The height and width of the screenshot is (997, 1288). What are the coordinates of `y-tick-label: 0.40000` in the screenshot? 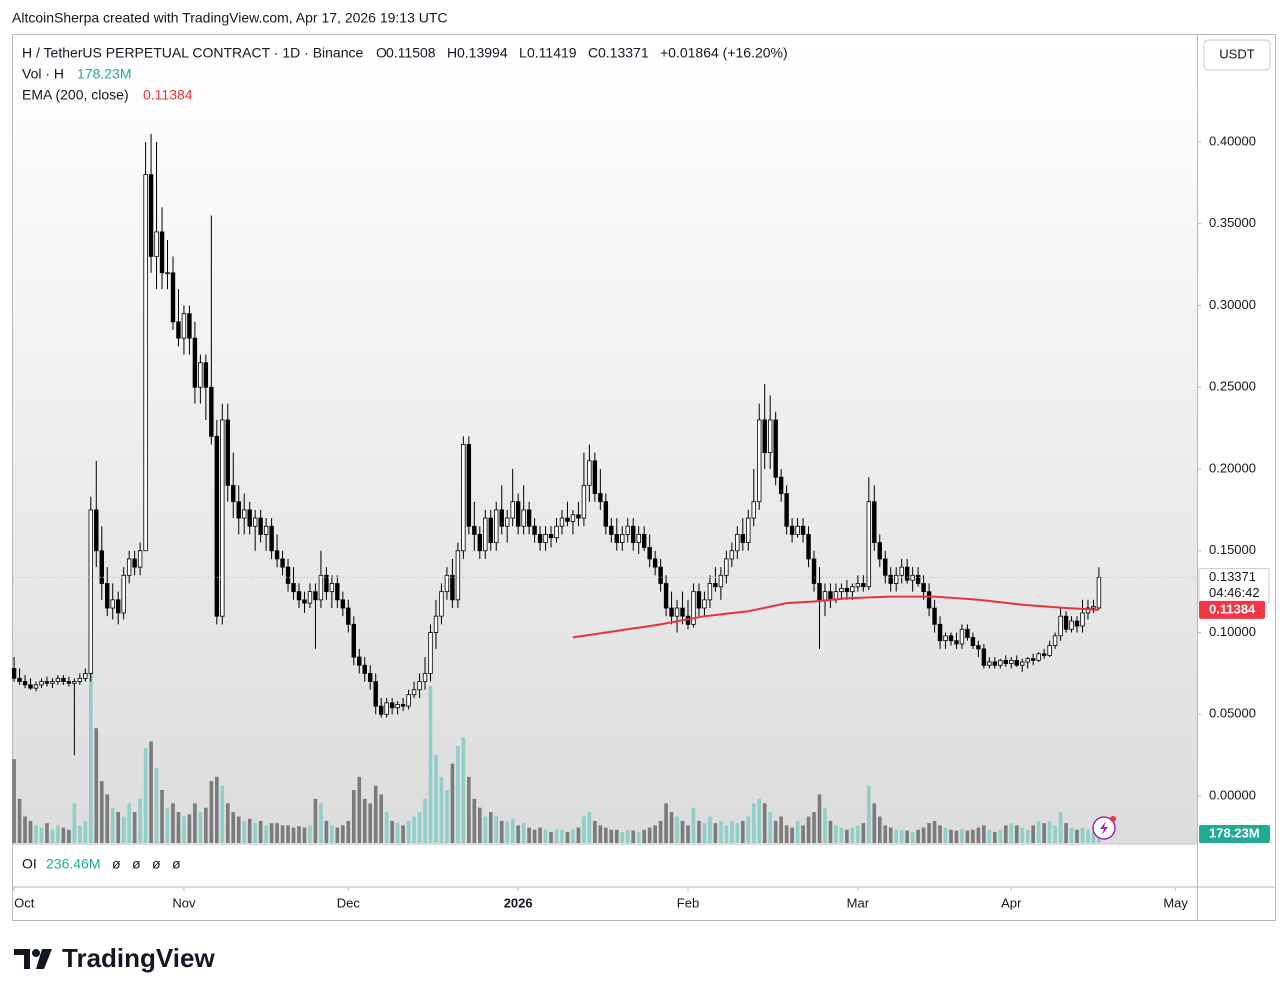 It's located at (1232, 140).